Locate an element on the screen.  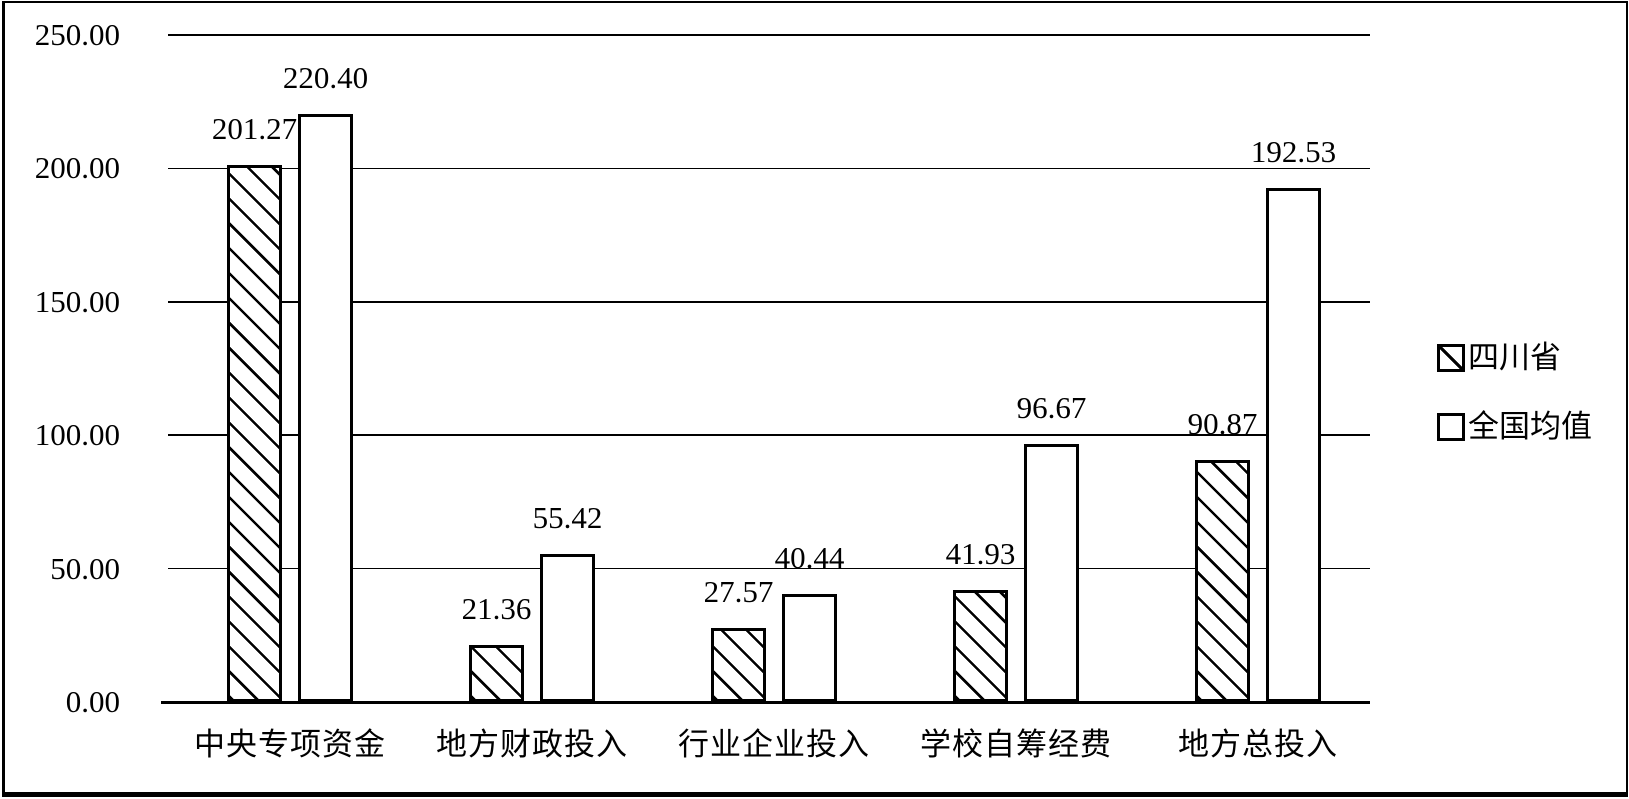
x-axis-line is located at coordinates (765, 702).